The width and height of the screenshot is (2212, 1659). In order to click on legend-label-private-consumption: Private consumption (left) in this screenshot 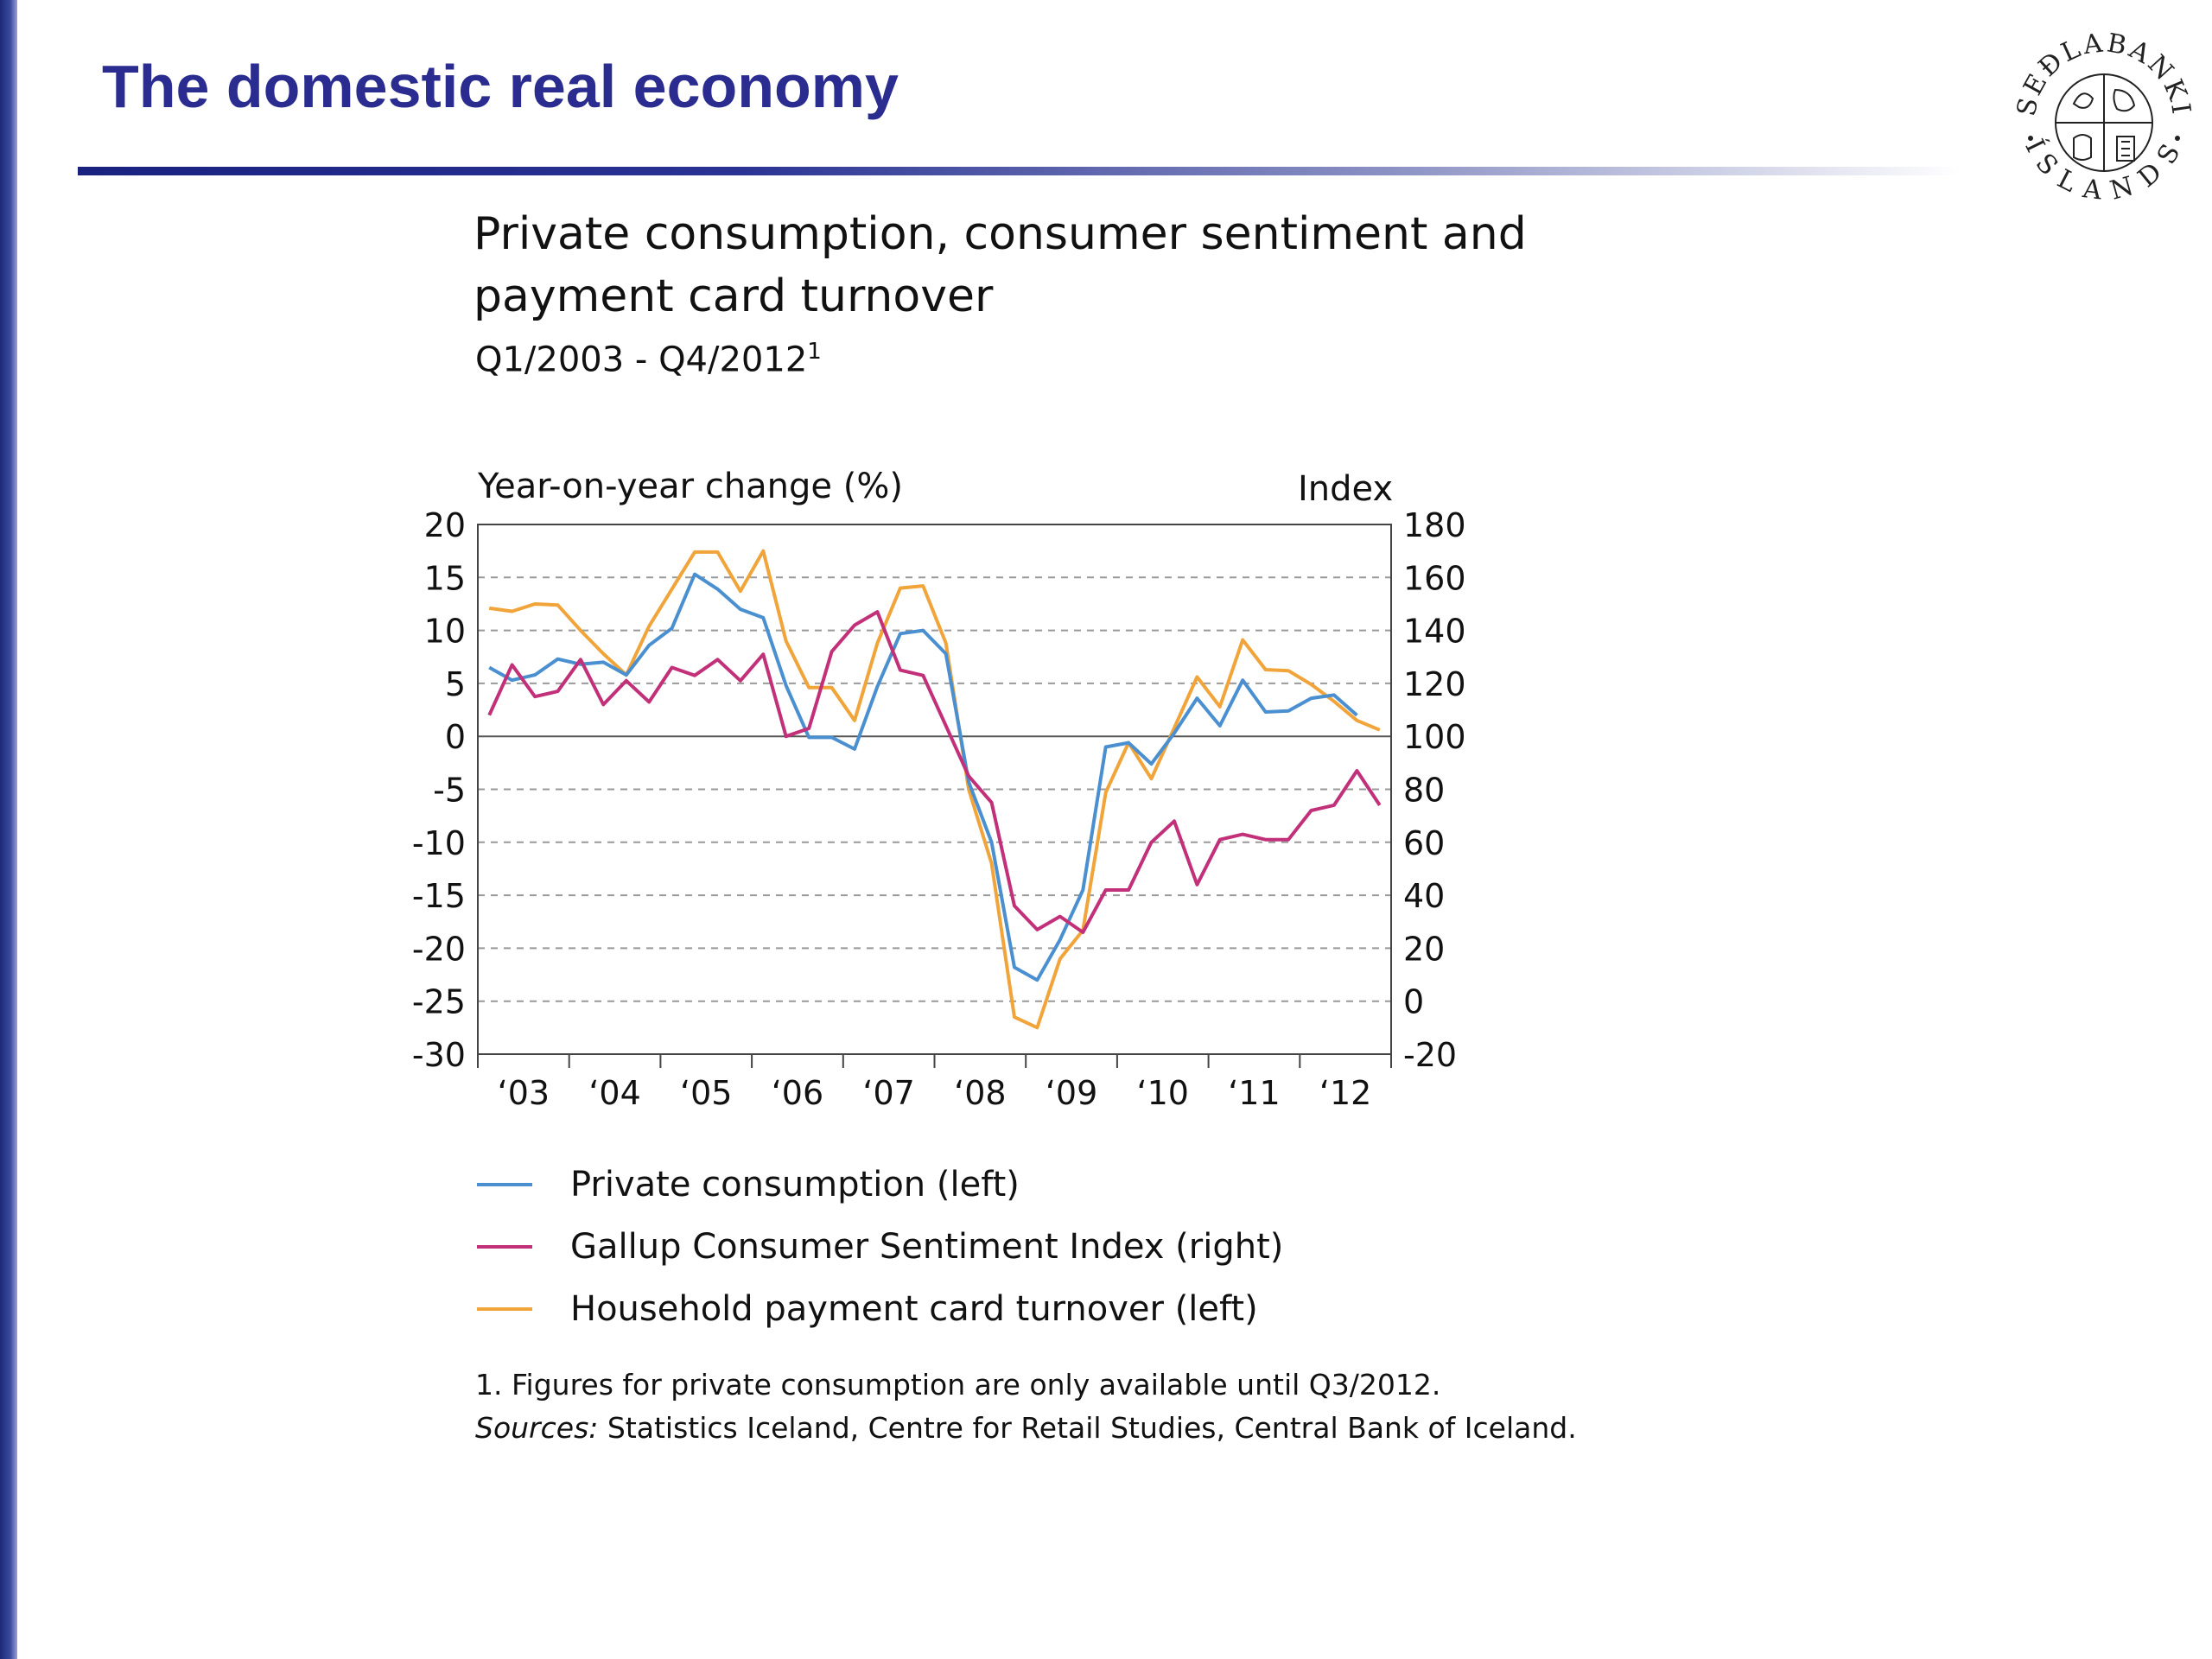, I will do `click(795, 1185)`.